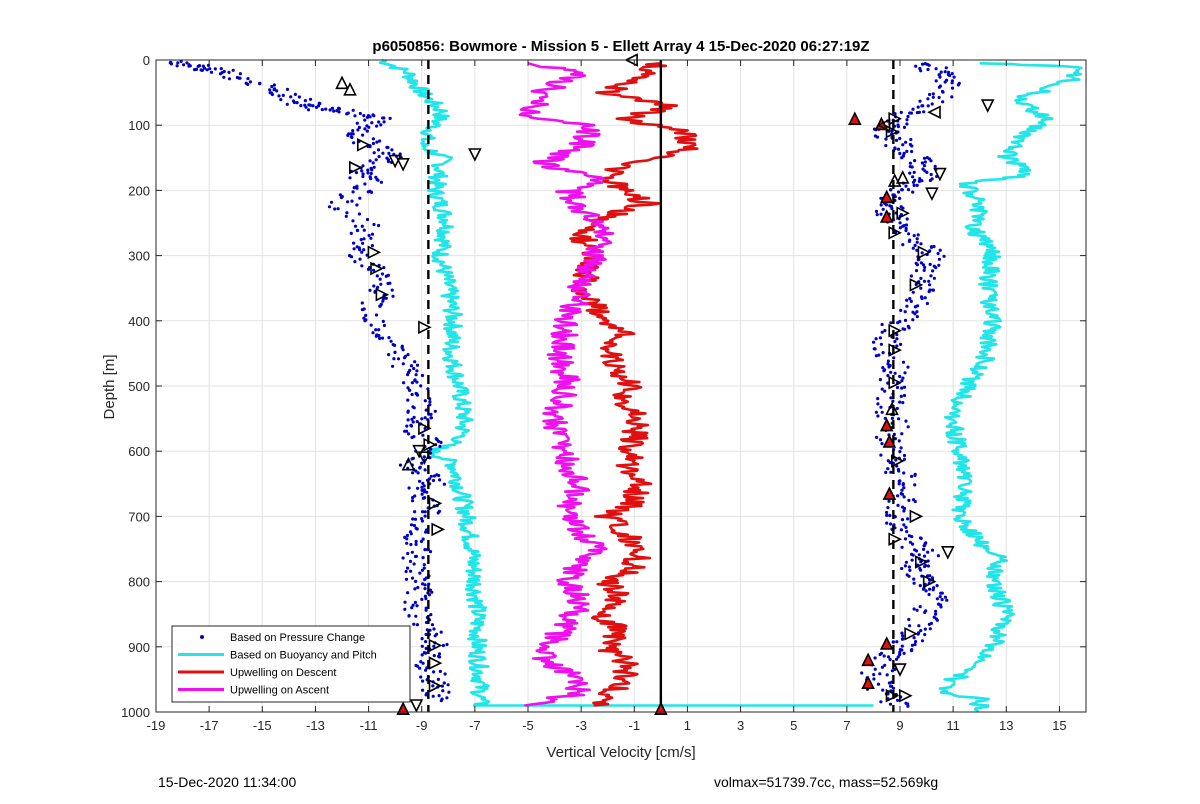  Describe the element at coordinates (1006, 725) in the screenshot. I see `x-tick-label: 13` at that location.